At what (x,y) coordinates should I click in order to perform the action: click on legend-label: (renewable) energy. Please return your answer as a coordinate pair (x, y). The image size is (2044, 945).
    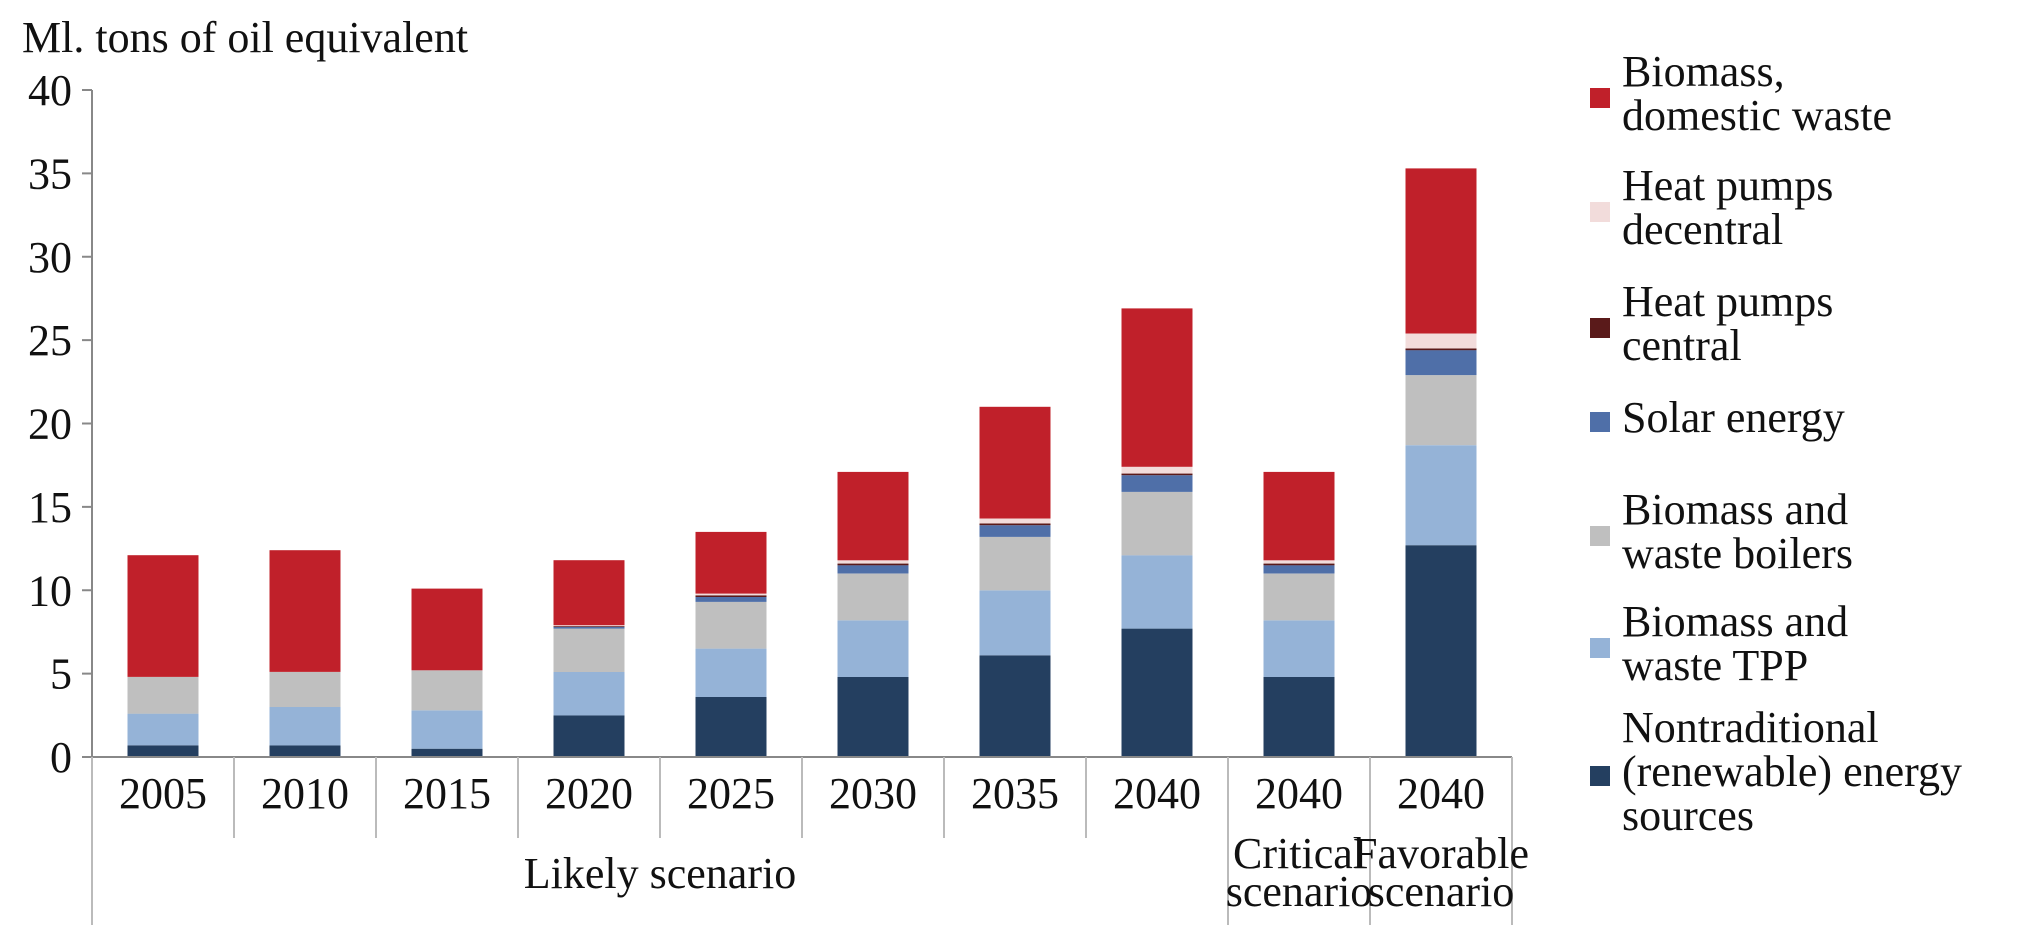
    Looking at the image, I should click on (1792, 771).